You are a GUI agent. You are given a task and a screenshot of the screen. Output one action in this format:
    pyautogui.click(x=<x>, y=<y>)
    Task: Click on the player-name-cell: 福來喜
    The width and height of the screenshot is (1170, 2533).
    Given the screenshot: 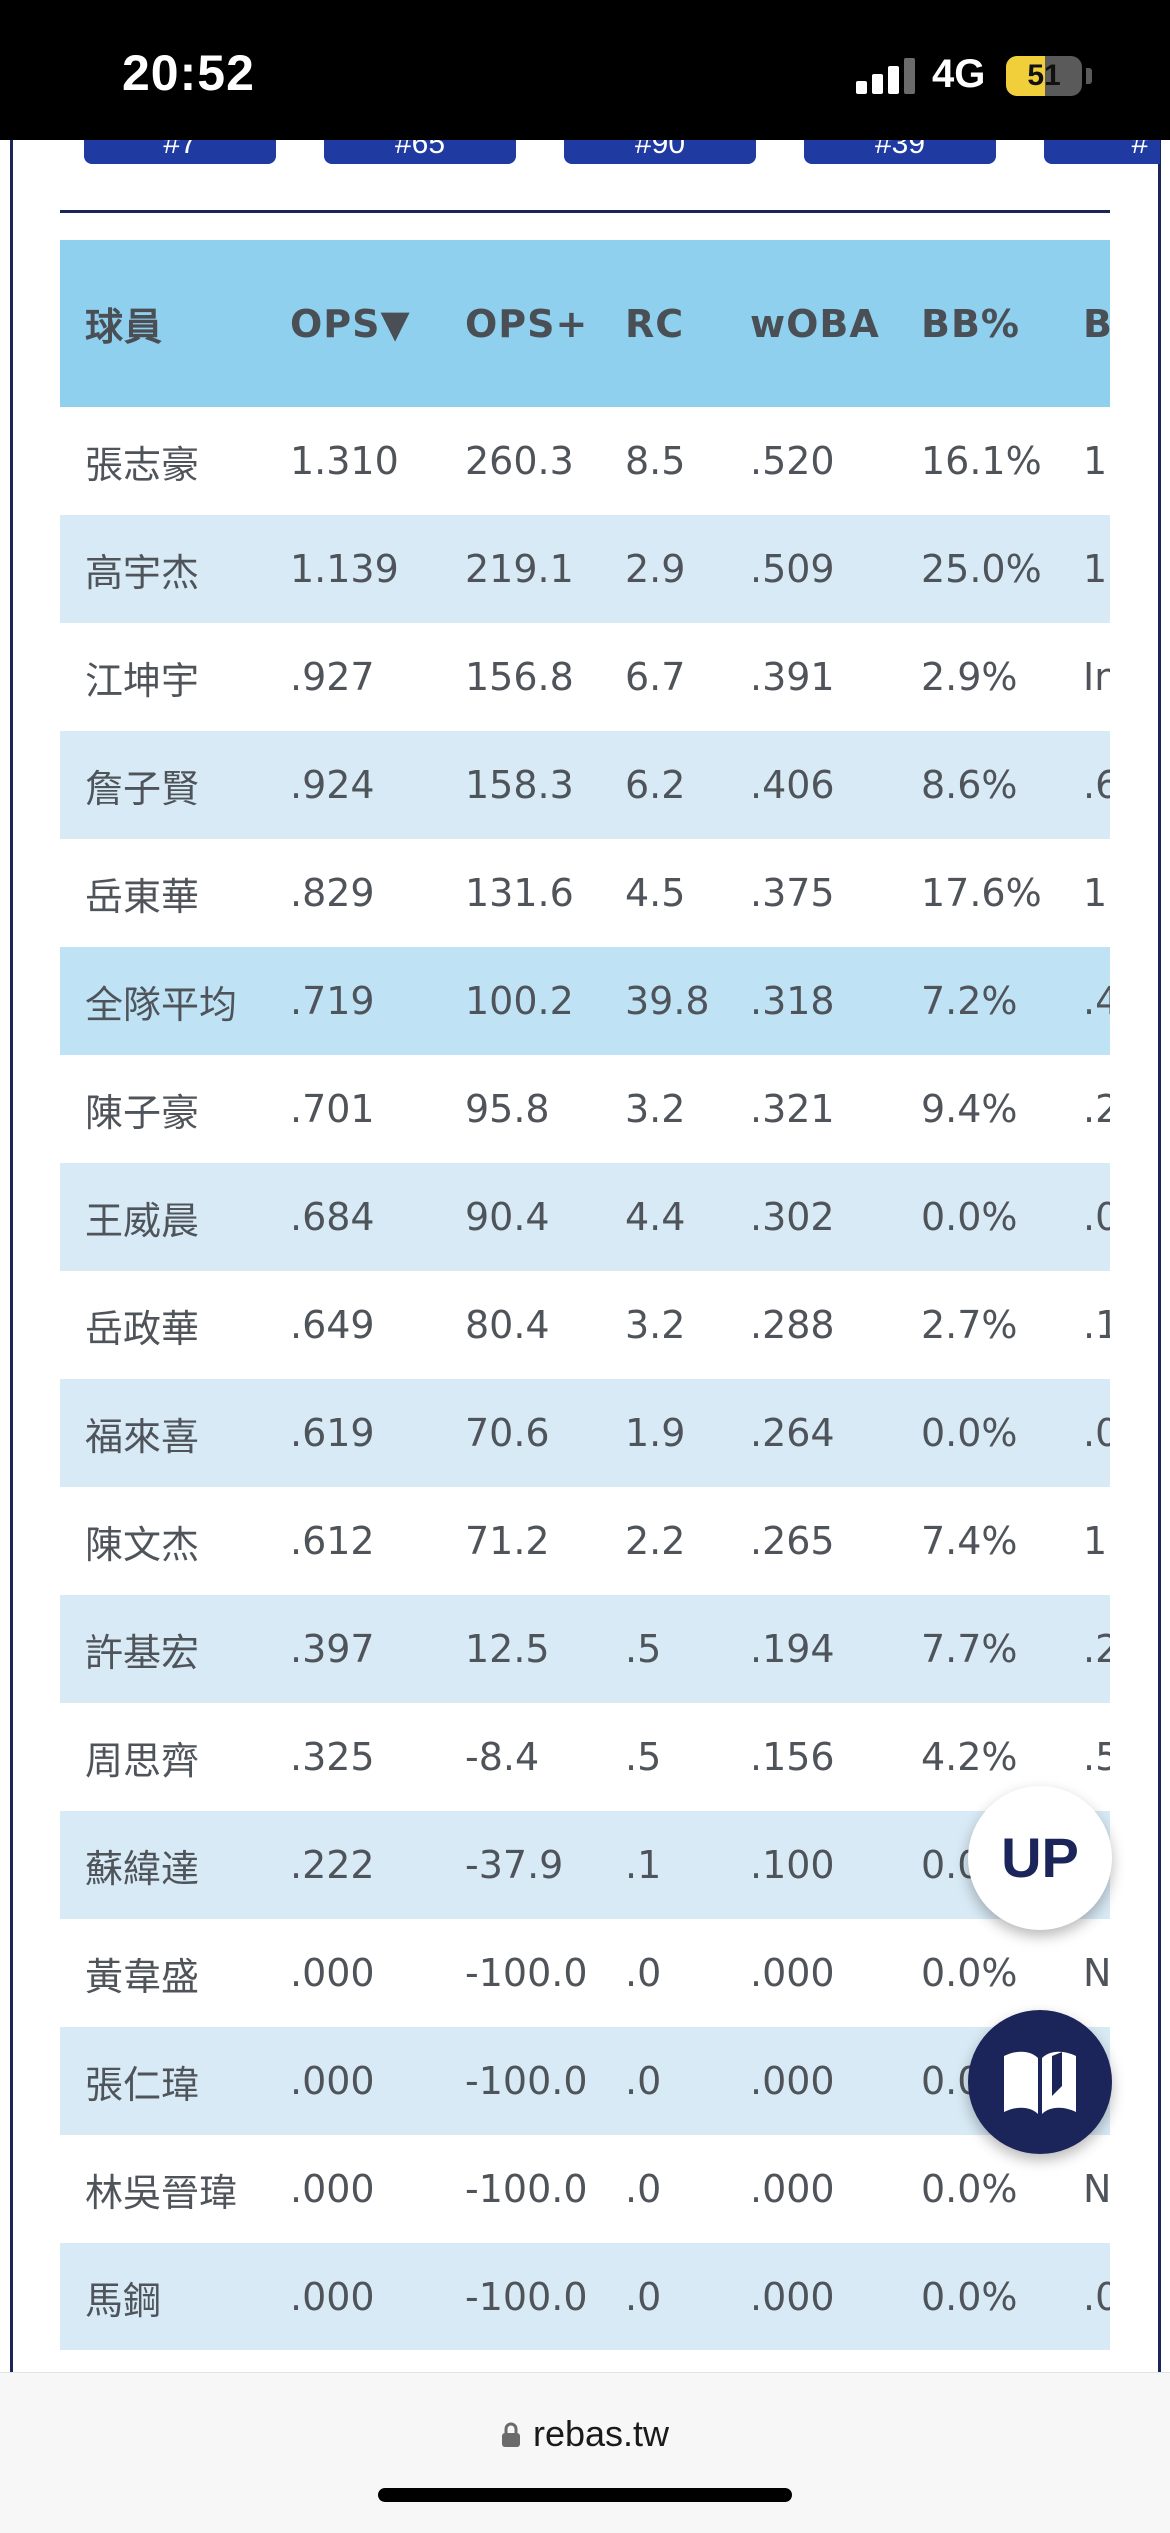 What is the action you would take?
    pyautogui.click(x=142, y=1436)
    